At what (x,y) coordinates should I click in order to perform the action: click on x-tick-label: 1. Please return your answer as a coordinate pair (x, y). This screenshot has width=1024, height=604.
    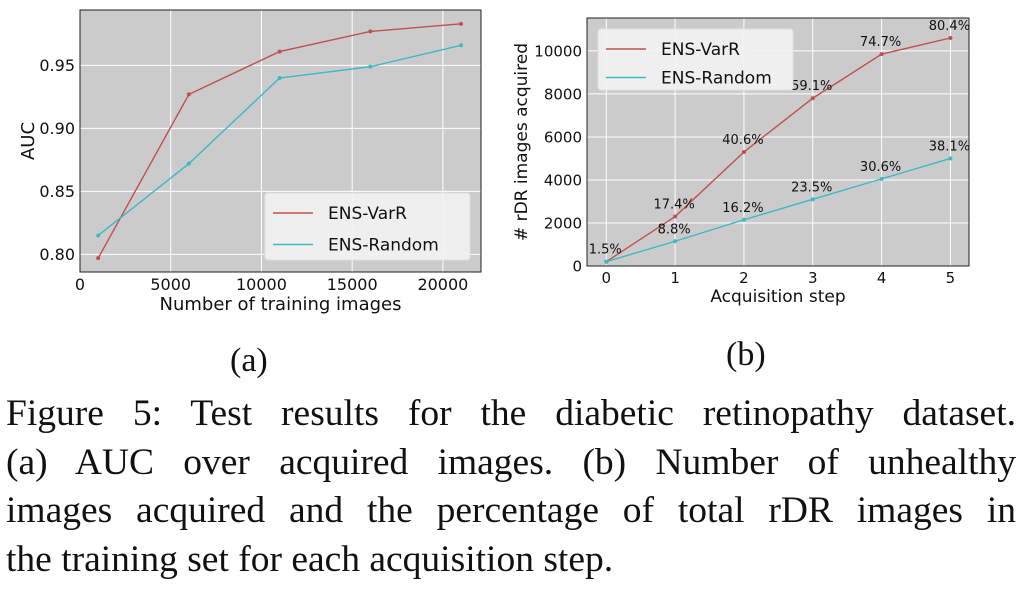
    Looking at the image, I should click on (675, 278).